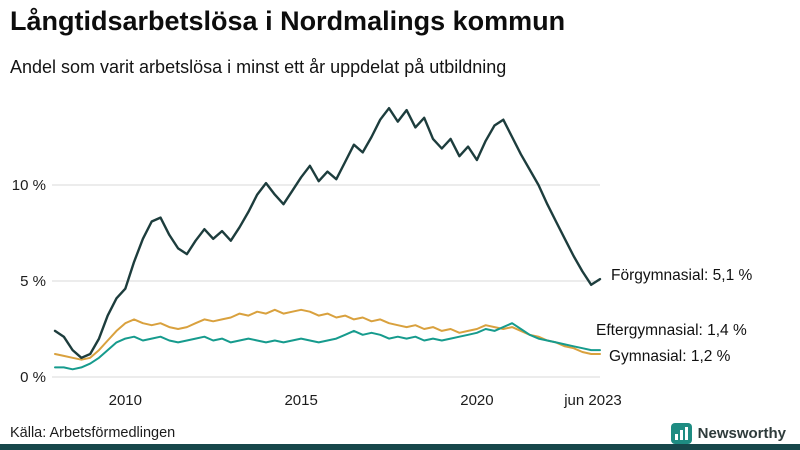  I want to click on x-tick-label: 2020, so click(476, 400).